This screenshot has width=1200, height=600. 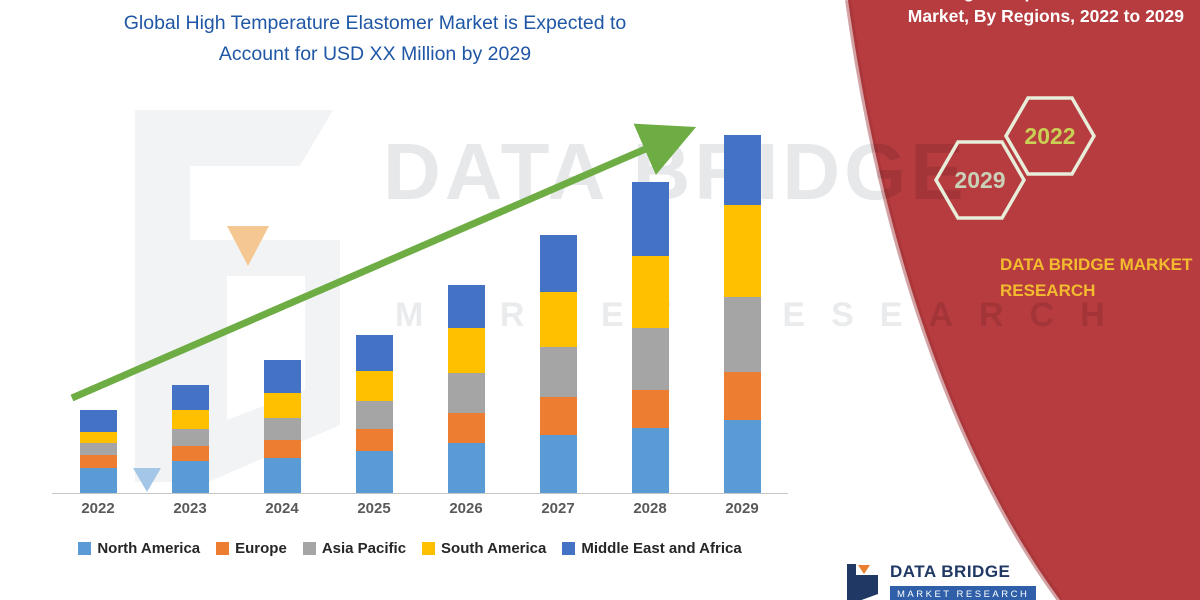 What do you see at coordinates (650, 292) in the screenshot?
I see `bar-segment-2028-south-america` at bounding box center [650, 292].